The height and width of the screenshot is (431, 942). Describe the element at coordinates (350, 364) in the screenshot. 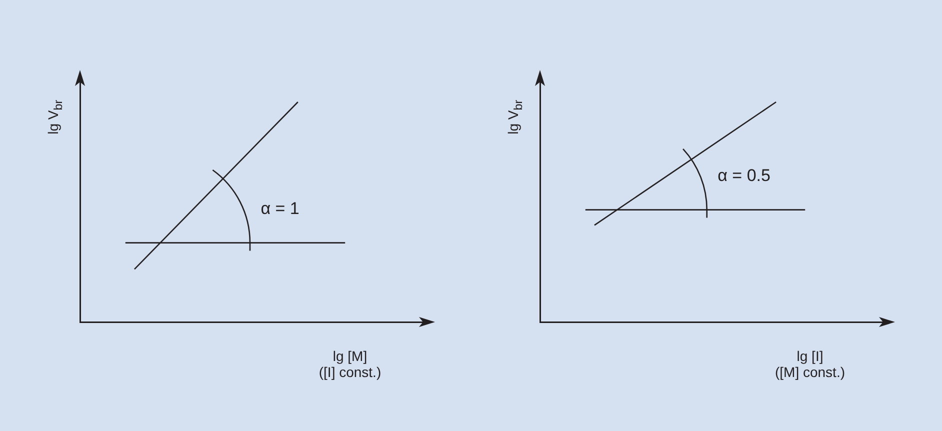

I see `x-axis-title: lg [M] ([I] const.)` at that location.